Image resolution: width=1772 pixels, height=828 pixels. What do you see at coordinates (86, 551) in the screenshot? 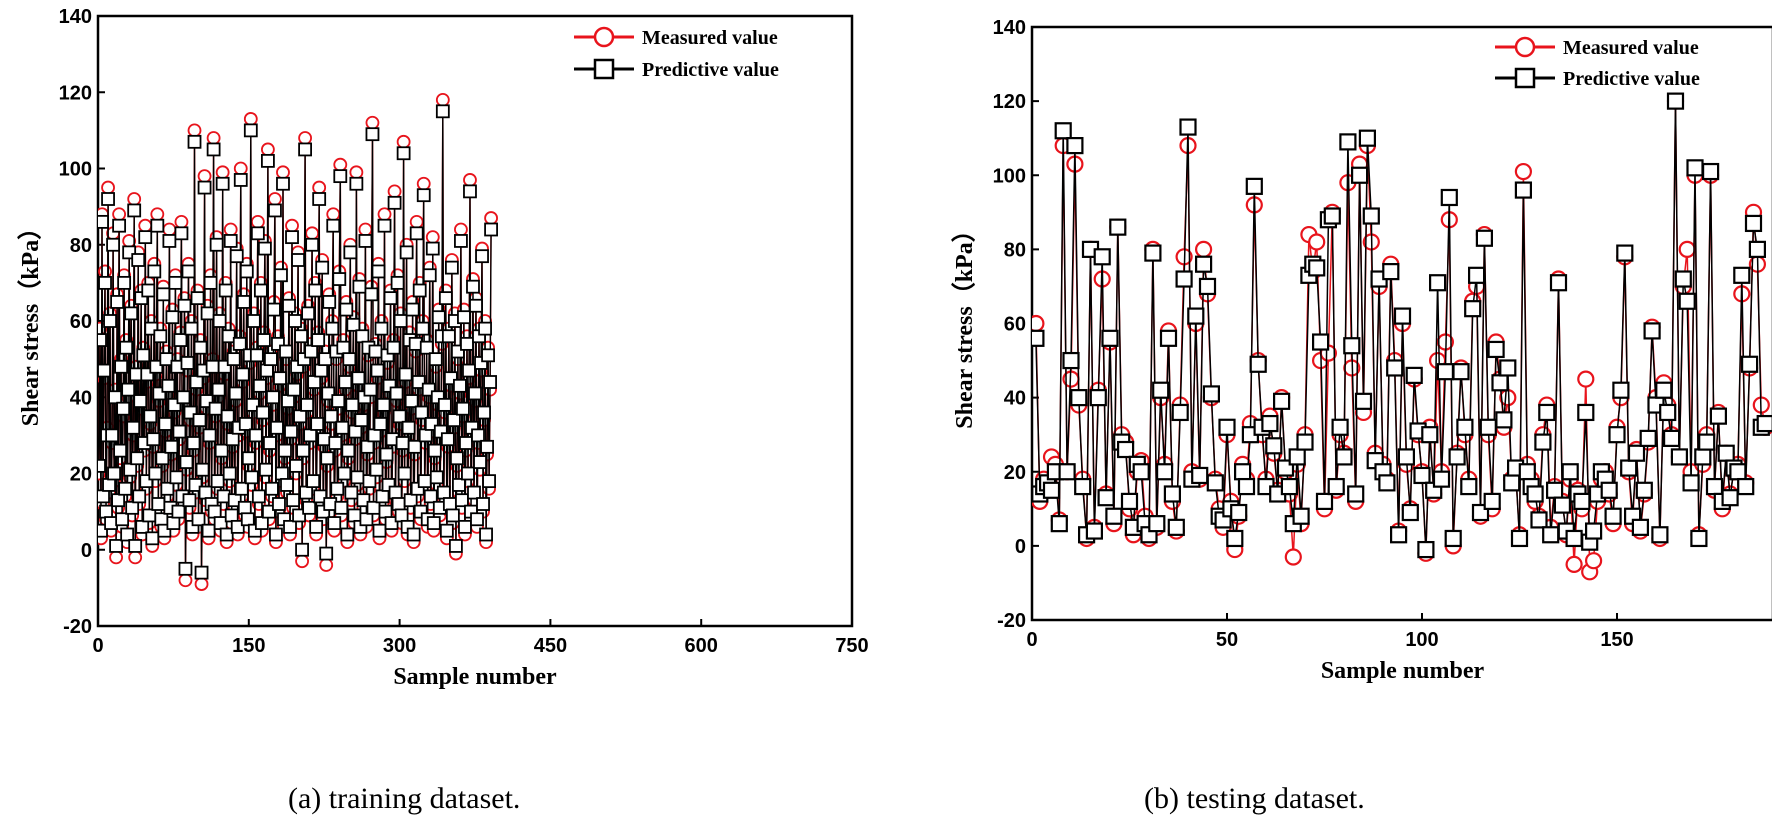
I see `y-tick-label: 0` at bounding box center [86, 551].